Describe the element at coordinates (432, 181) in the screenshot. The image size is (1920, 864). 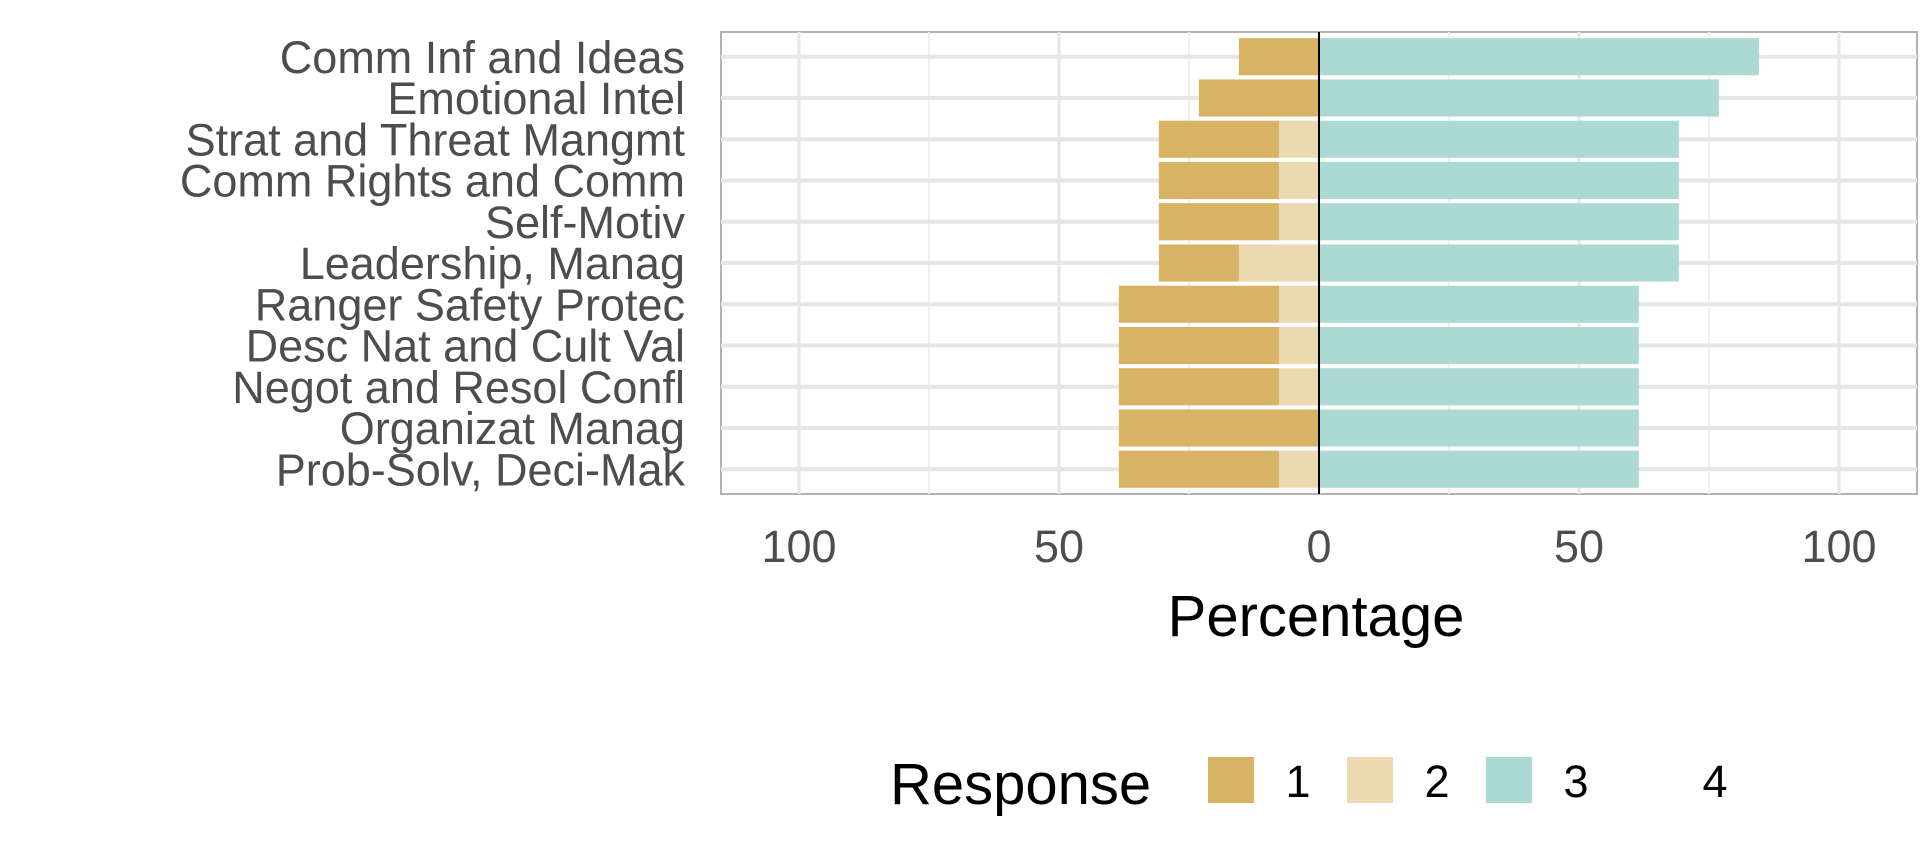
I see `category-label: Comm Rights and Comm` at that location.